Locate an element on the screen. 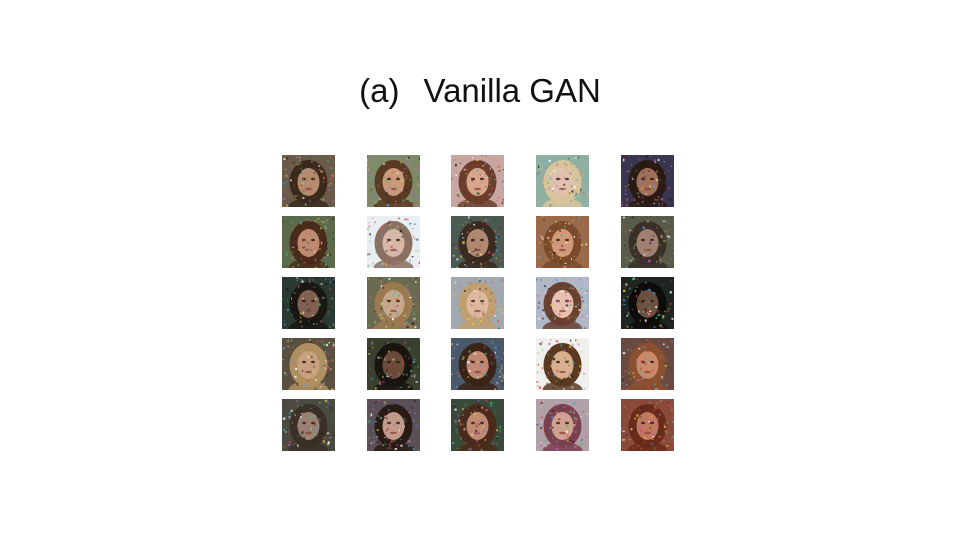  figure-title-text: Vanilla GAN is located at coordinates (512, 90).